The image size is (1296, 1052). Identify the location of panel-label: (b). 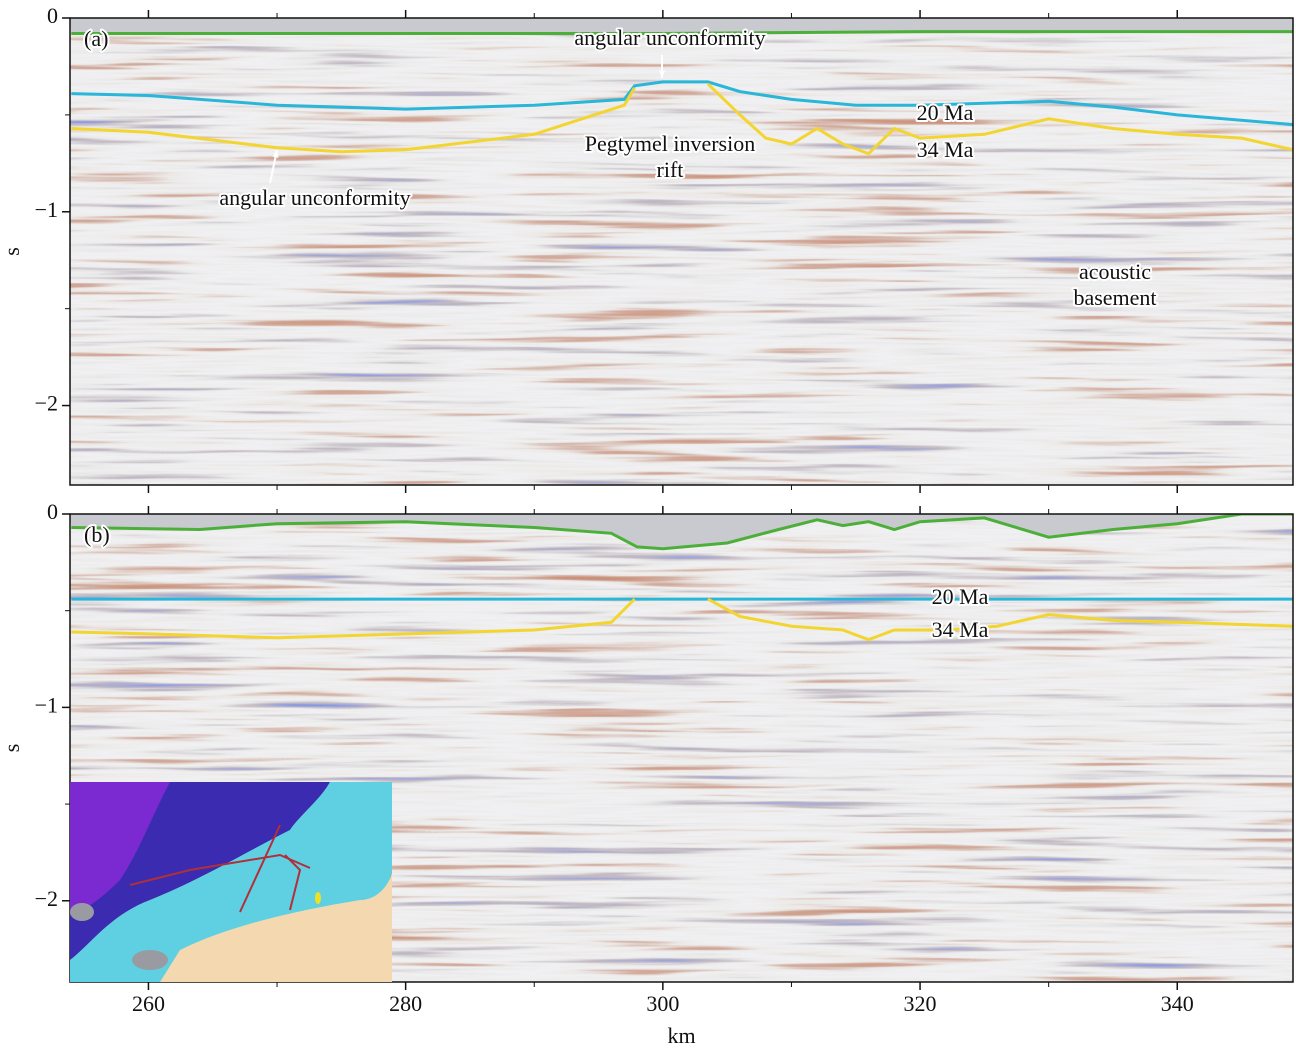
(97, 534).